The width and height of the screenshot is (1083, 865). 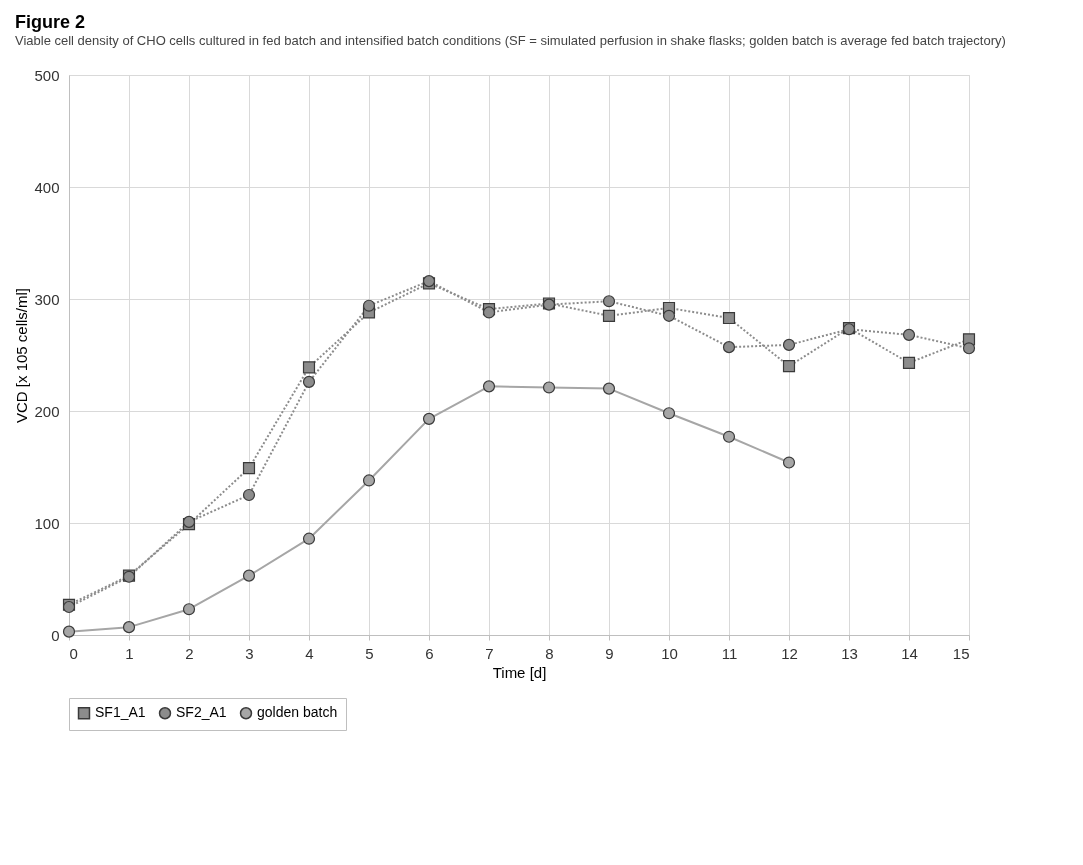 What do you see at coordinates (49, 22) in the screenshot?
I see `chart-title: Figure 2` at bounding box center [49, 22].